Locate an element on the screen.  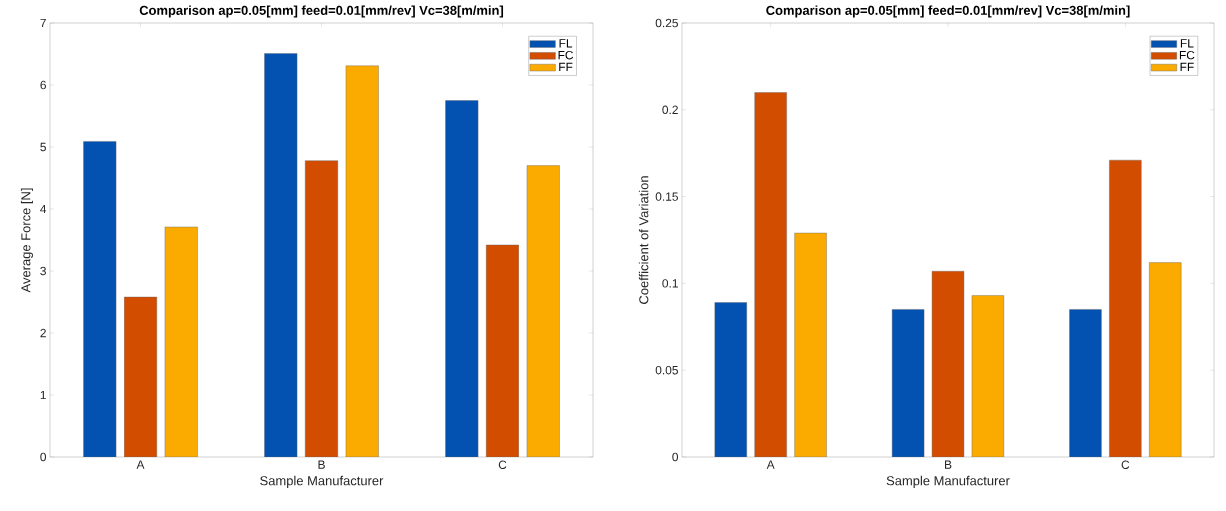
y-tick-label: 6 is located at coordinates (43, 85).